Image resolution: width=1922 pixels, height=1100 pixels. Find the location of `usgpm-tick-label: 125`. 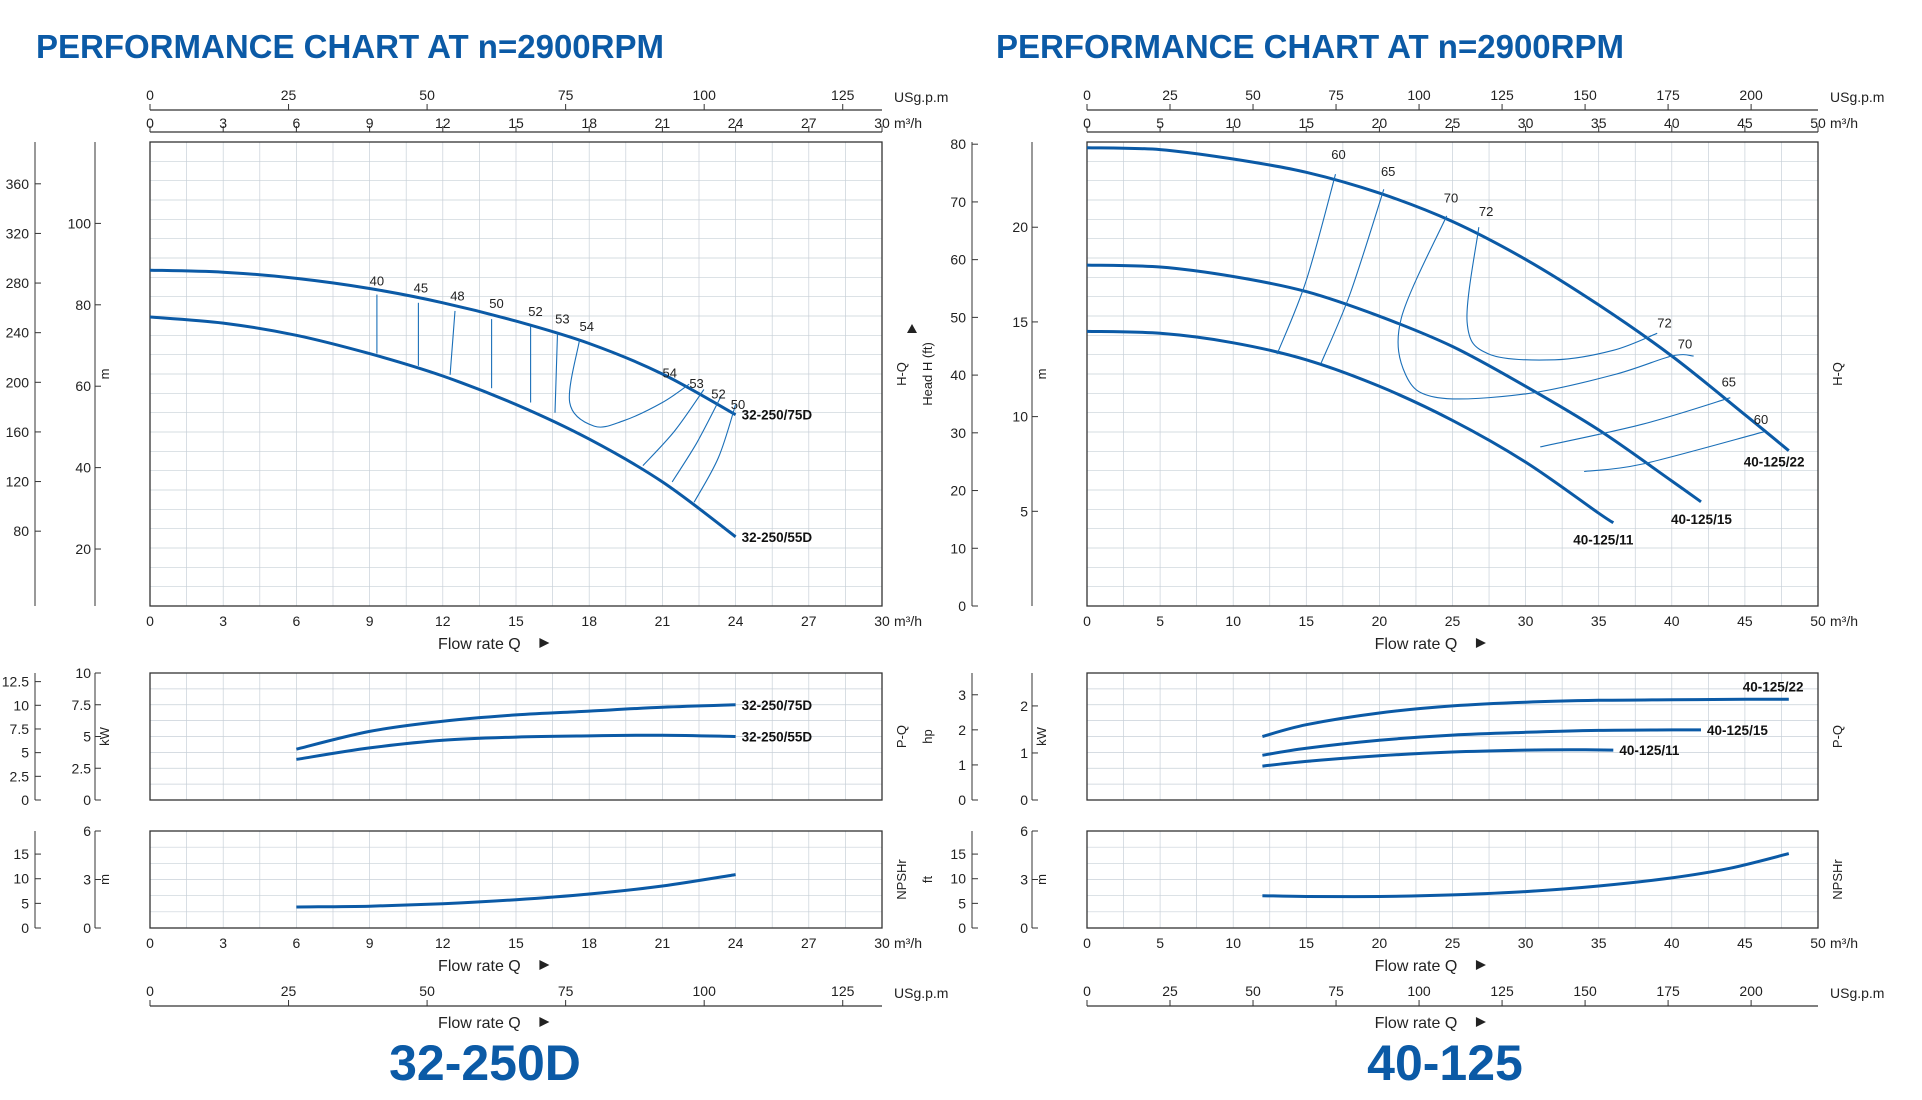

usgpm-tick-label: 125 is located at coordinates (843, 95).